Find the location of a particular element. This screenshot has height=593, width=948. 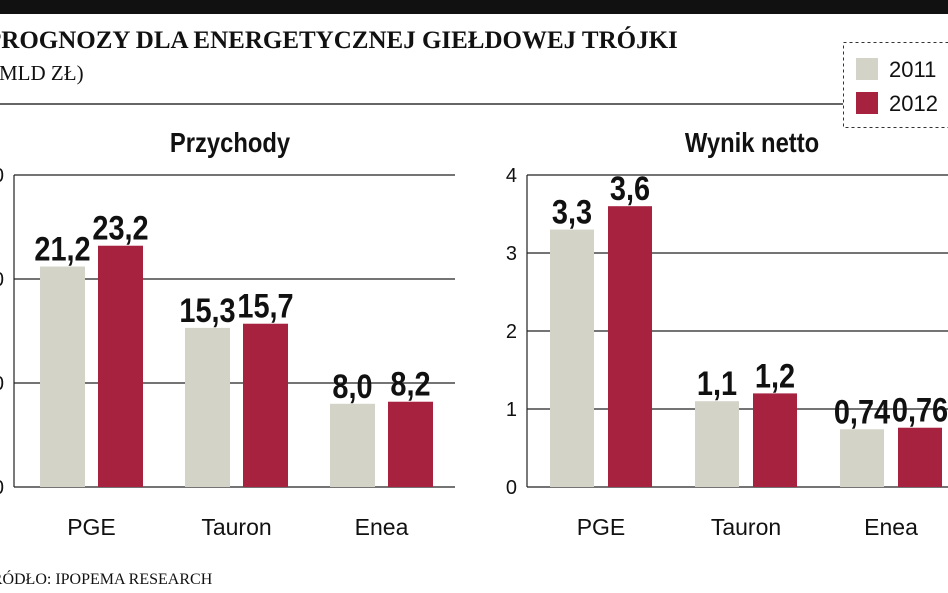

value-label: 1,2 is located at coordinates (775, 375).